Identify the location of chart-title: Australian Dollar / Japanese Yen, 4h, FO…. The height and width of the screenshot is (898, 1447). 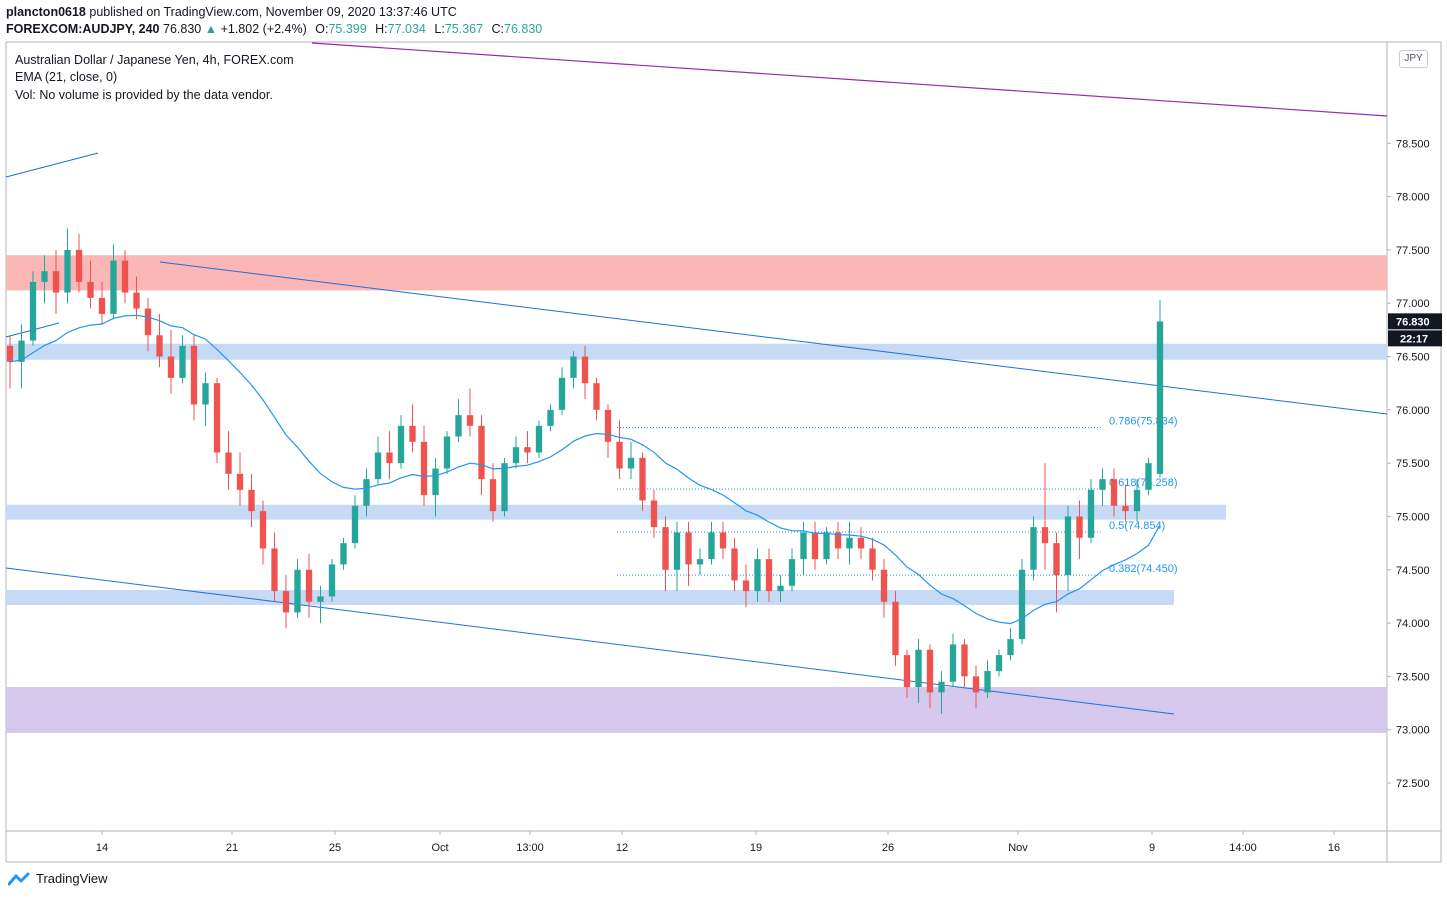
(154, 60).